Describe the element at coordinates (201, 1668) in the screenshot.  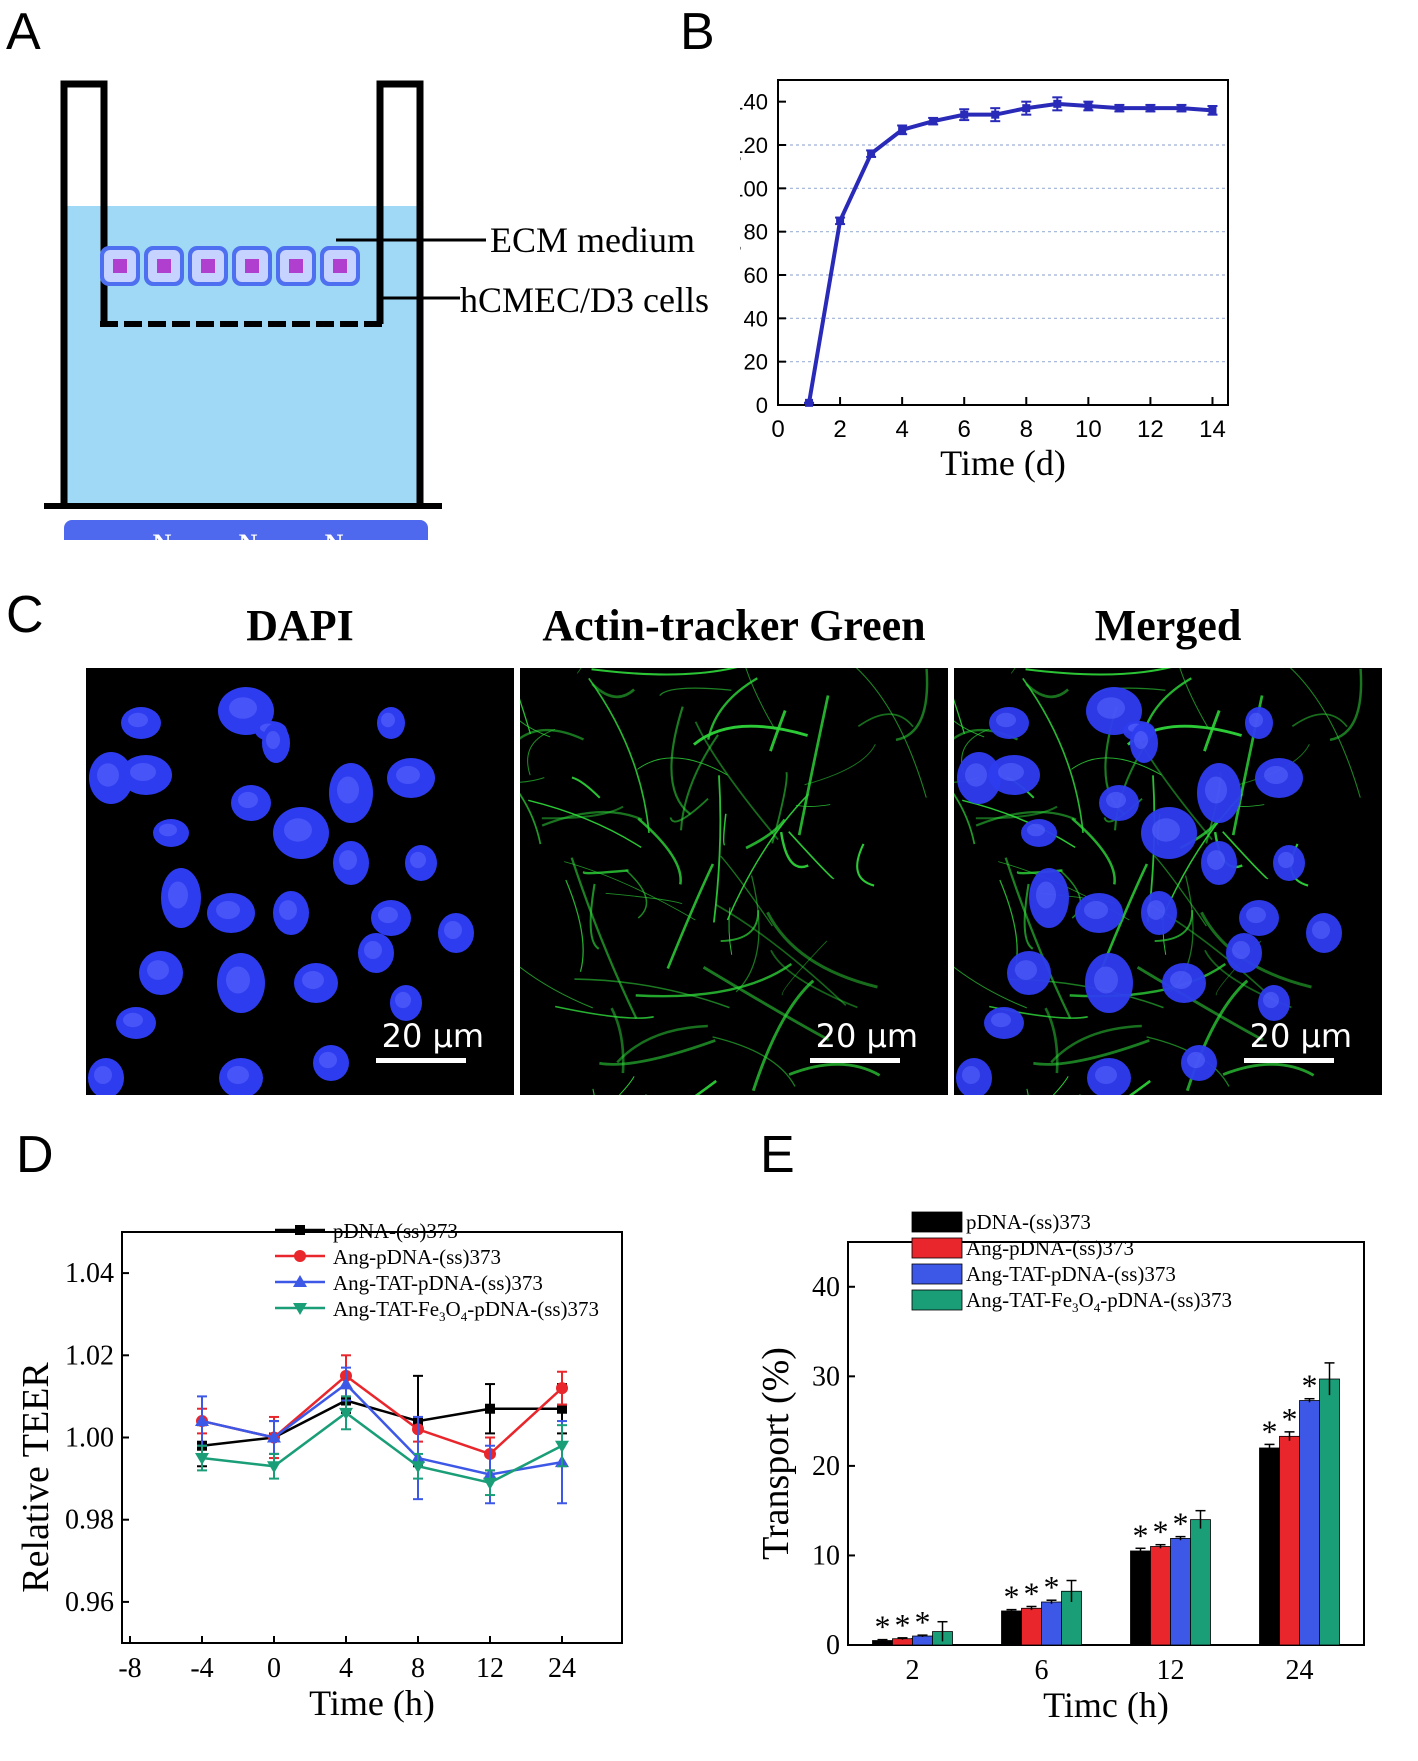
I see `x-tick-label: -4` at that location.